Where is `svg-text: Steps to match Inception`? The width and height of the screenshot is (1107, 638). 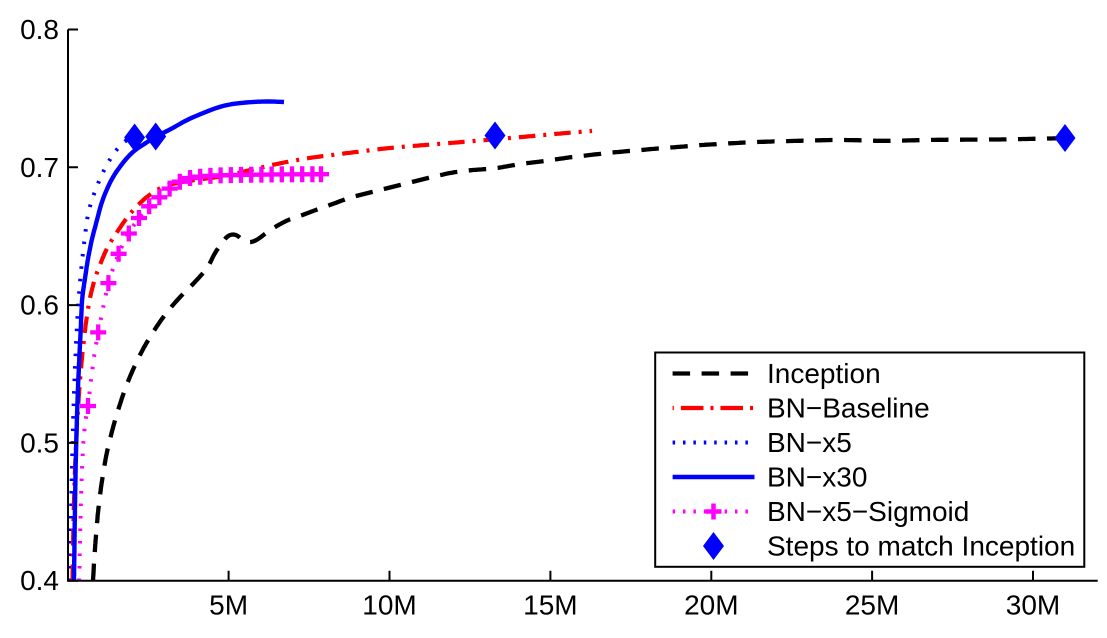 svg-text: Steps to match Inception is located at coordinates (921, 546).